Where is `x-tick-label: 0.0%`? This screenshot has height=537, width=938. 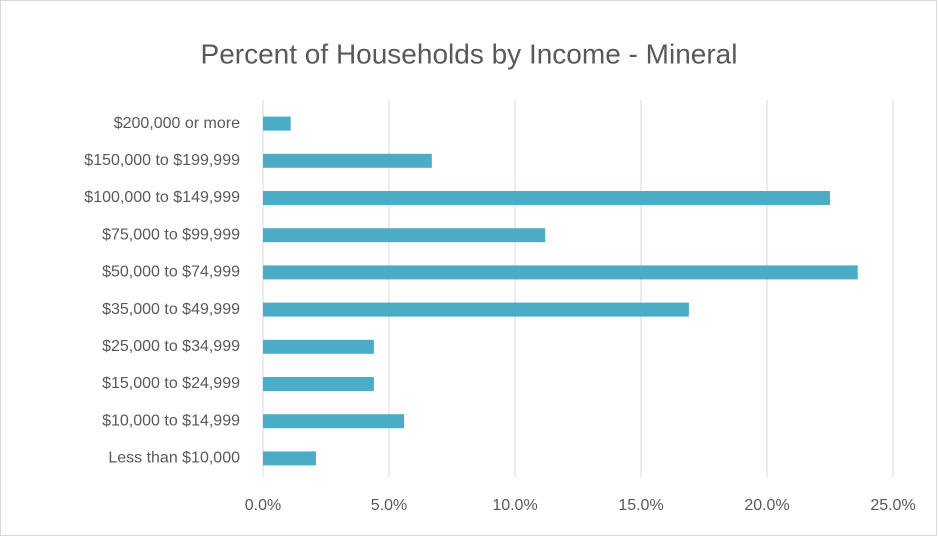
x-tick-label: 0.0% is located at coordinates (263, 505).